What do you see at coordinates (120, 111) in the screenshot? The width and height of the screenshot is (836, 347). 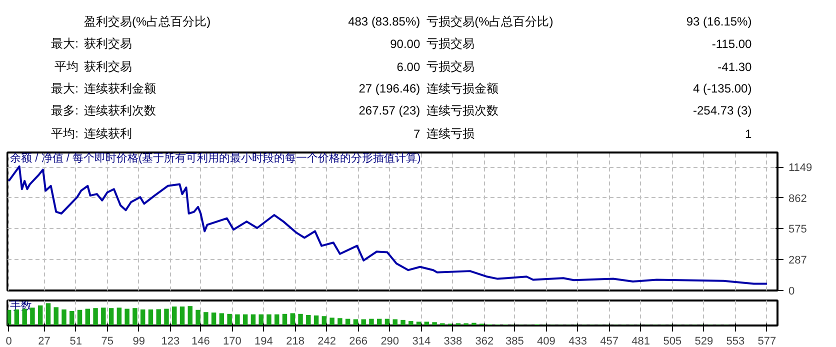 I see `text: 连续获利次数` at bounding box center [120, 111].